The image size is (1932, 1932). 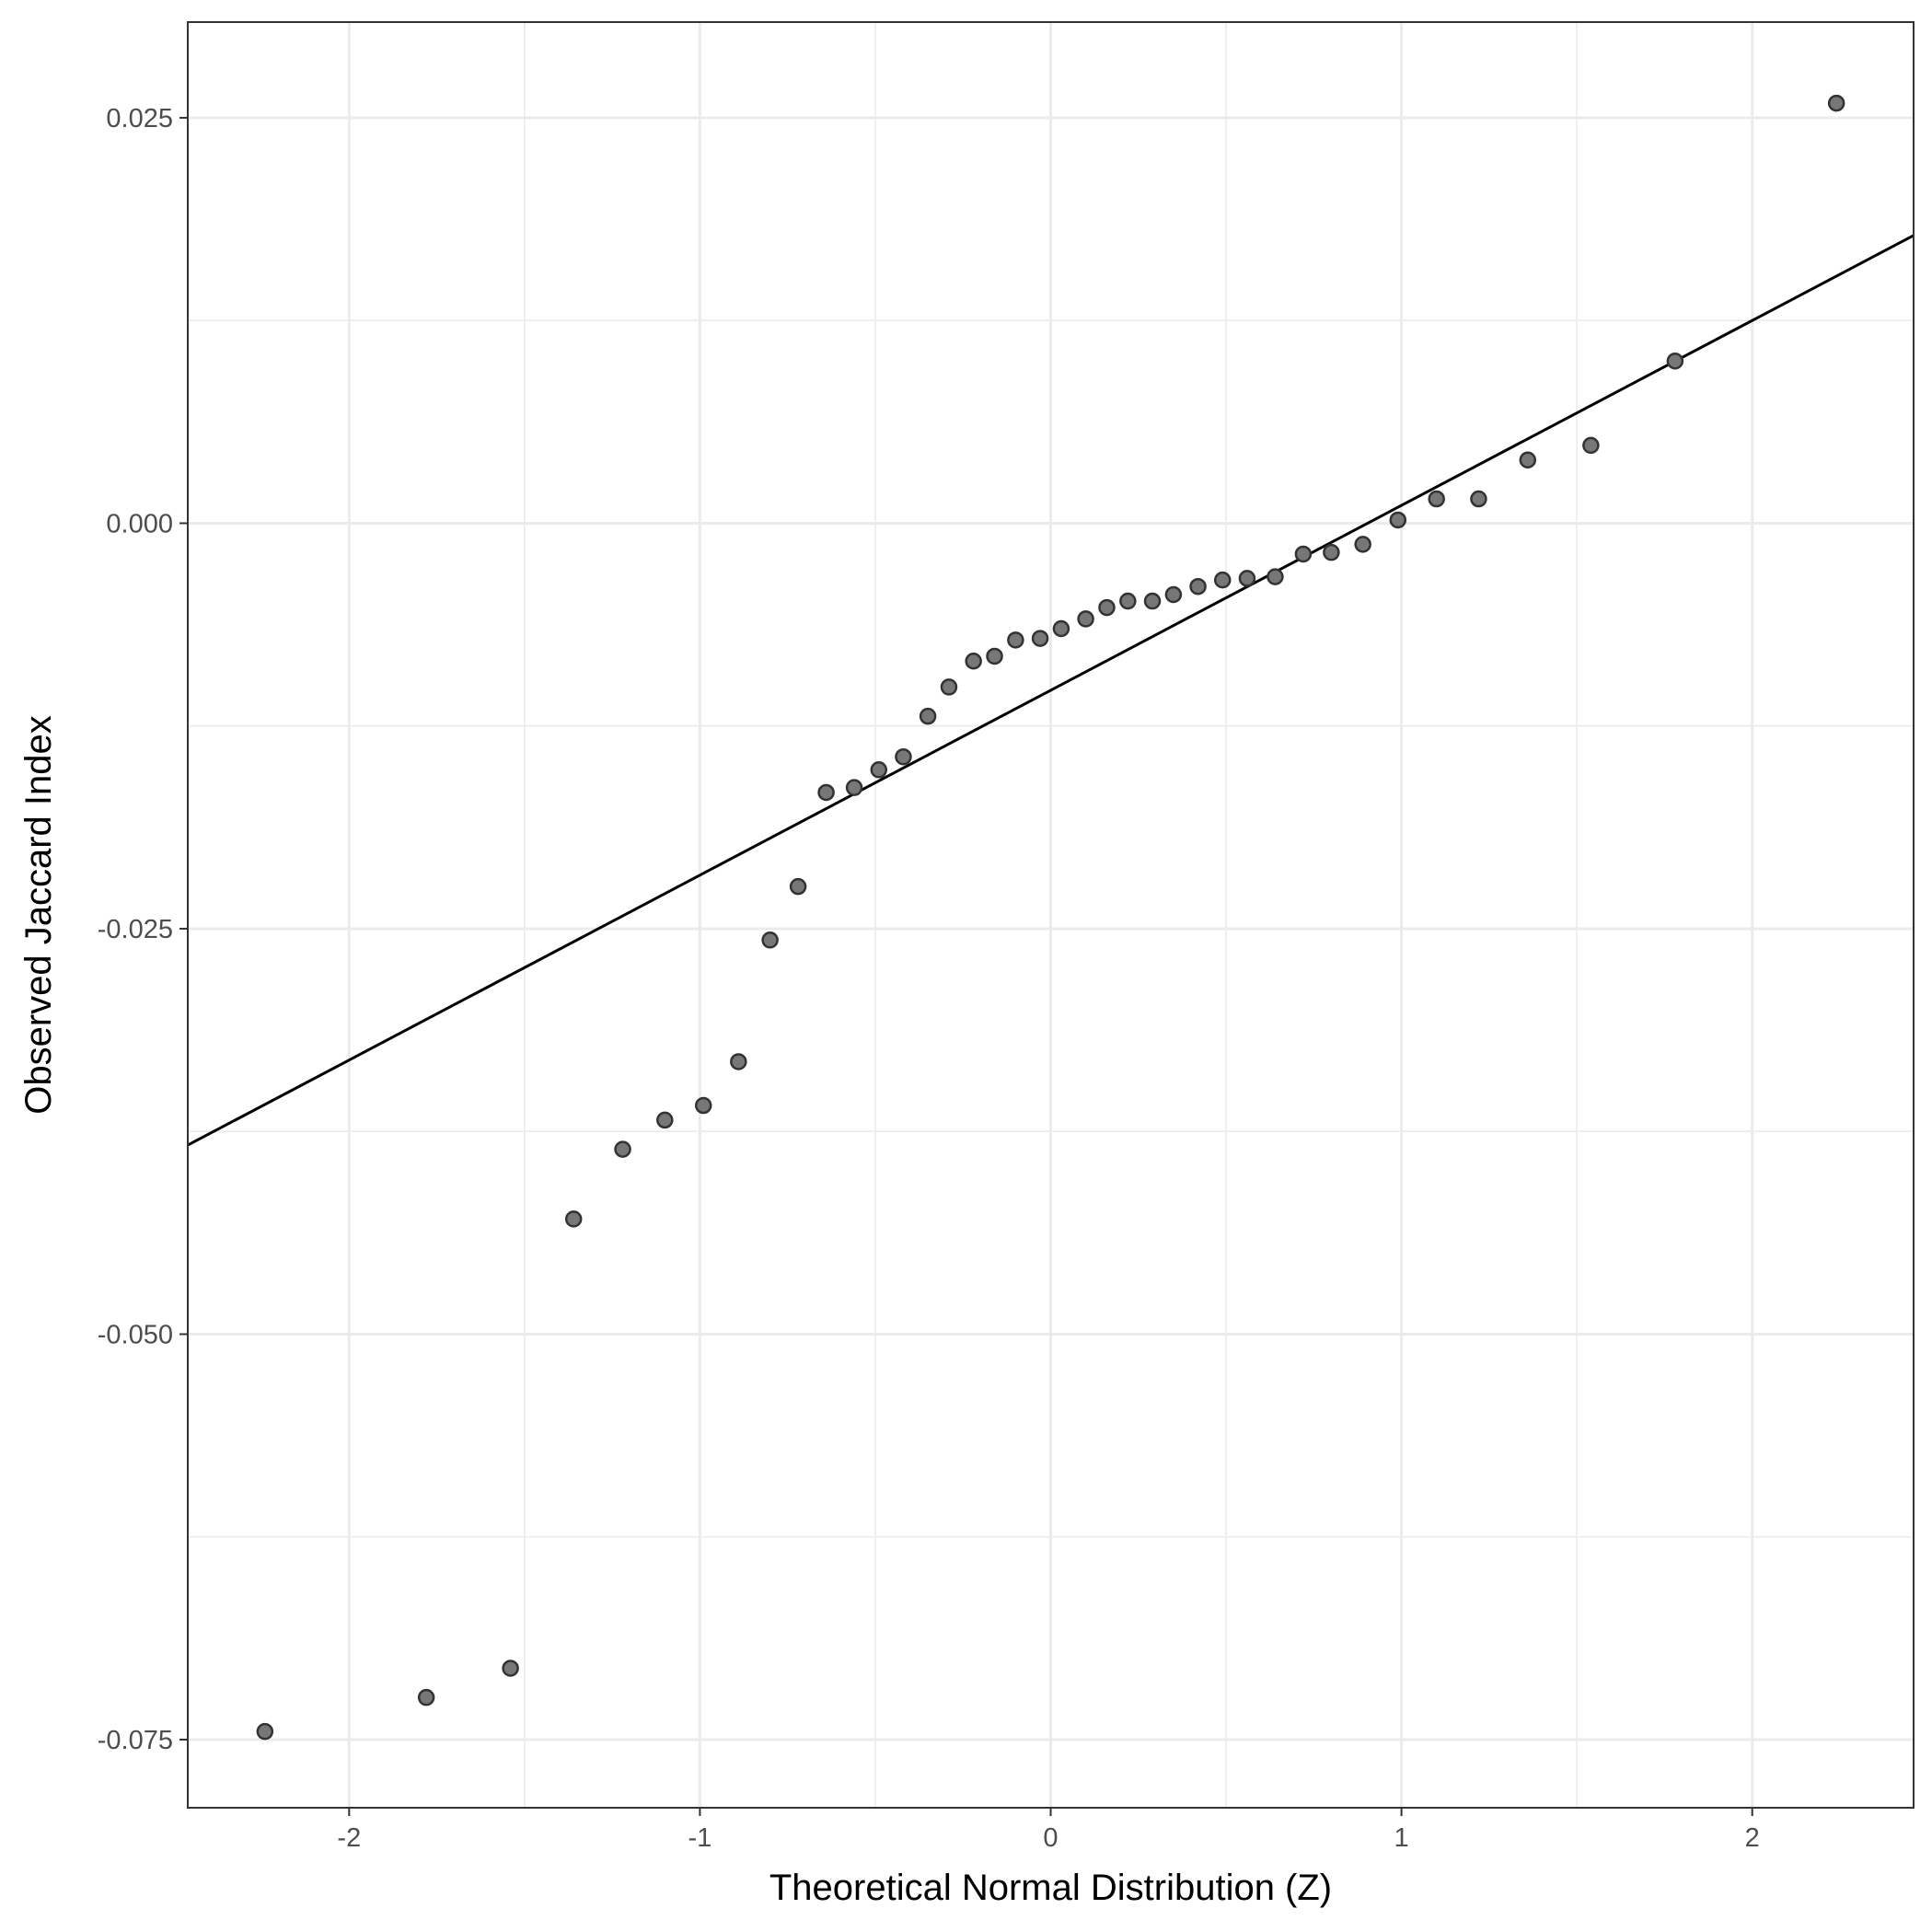 I want to click on y-tick-label: 0.025, so click(x=140, y=119).